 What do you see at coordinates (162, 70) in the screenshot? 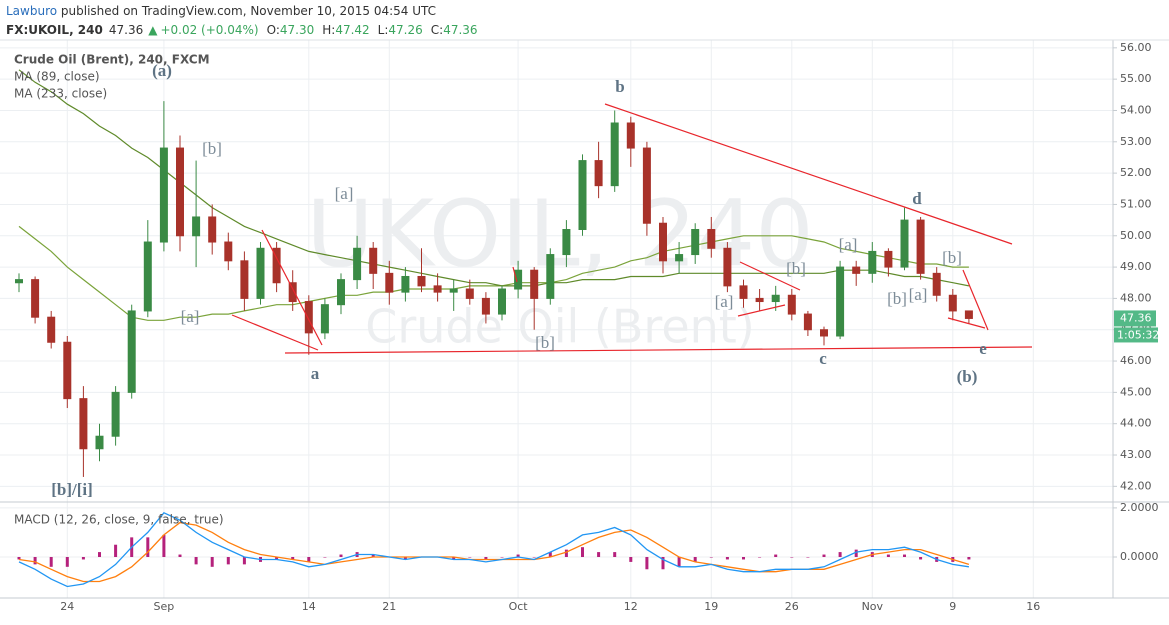
I see `wave-label: (a)` at bounding box center [162, 70].